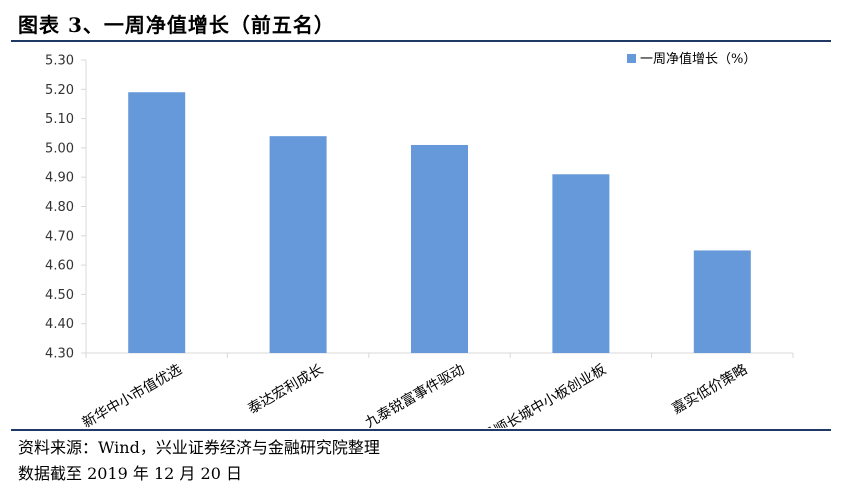 The height and width of the screenshot is (488, 841). What do you see at coordinates (544, 395) in the screenshot?
I see `category-label: 景顺长城中小板创业板` at bounding box center [544, 395].